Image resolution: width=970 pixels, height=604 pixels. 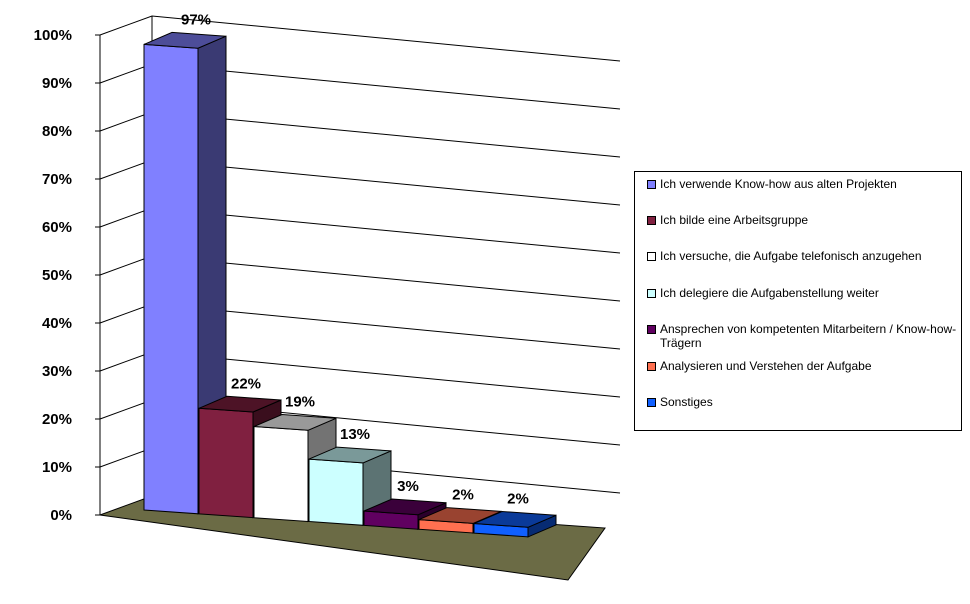 What do you see at coordinates (352, 538) in the screenshot?
I see `chart-floor` at bounding box center [352, 538].